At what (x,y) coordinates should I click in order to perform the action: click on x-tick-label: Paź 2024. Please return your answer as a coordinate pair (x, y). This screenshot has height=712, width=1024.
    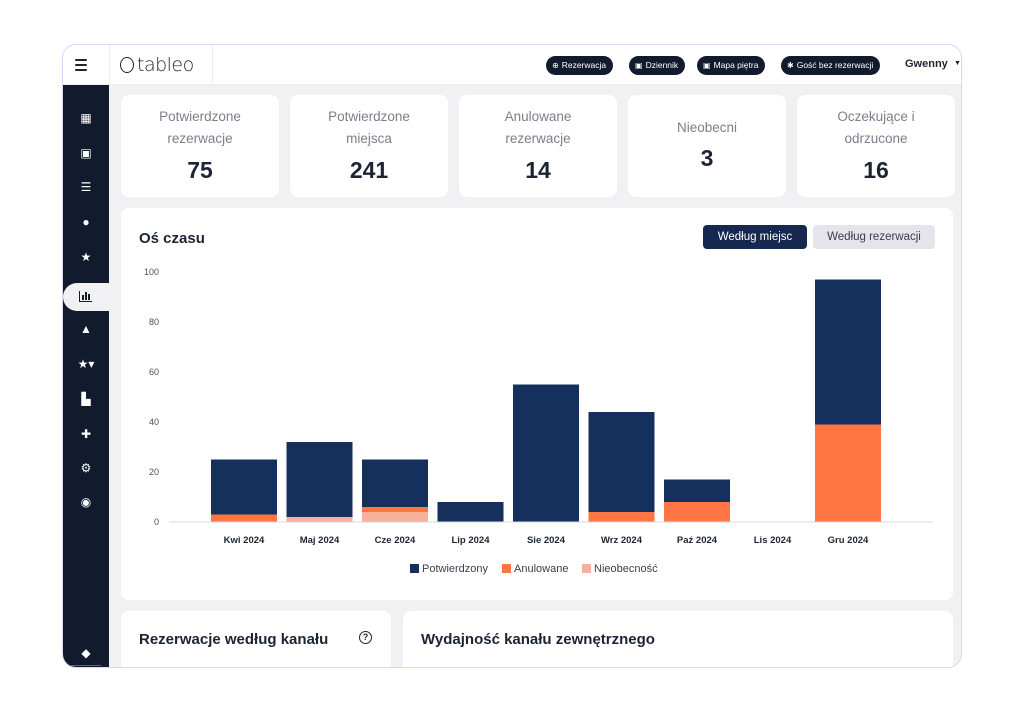
    Looking at the image, I should click on (697, 540).